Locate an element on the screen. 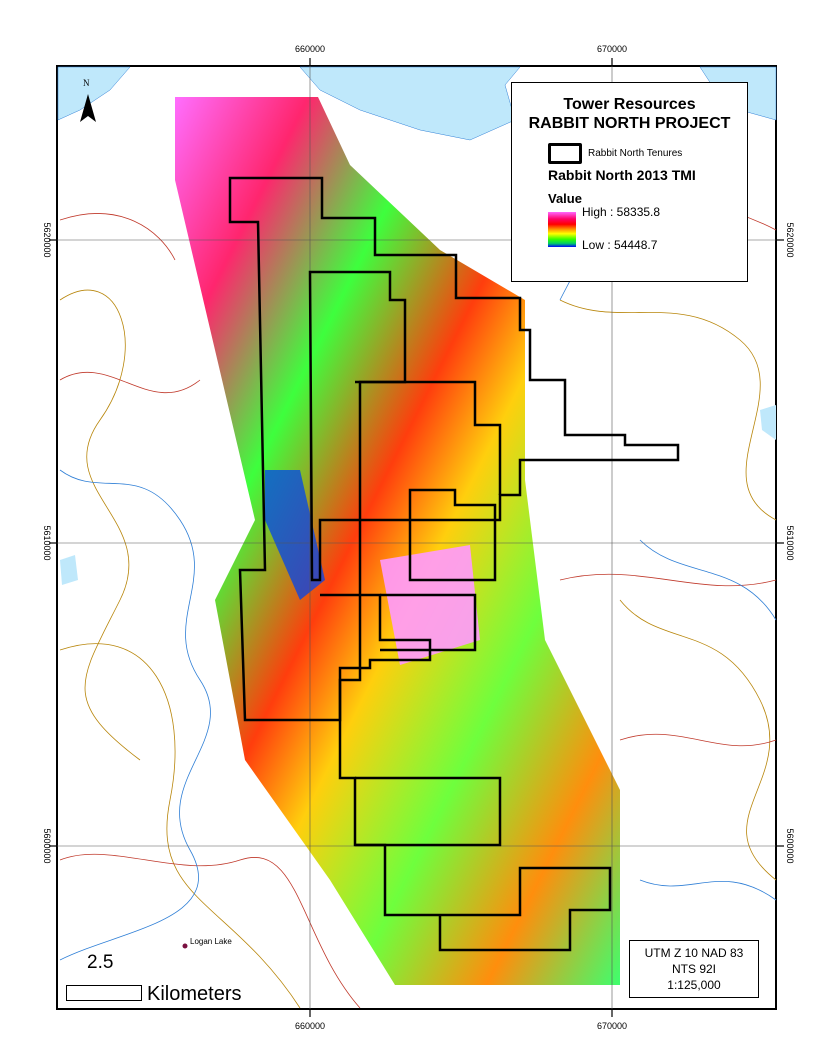  scale-unit: Kilometers is located at coordinates (194, 994).